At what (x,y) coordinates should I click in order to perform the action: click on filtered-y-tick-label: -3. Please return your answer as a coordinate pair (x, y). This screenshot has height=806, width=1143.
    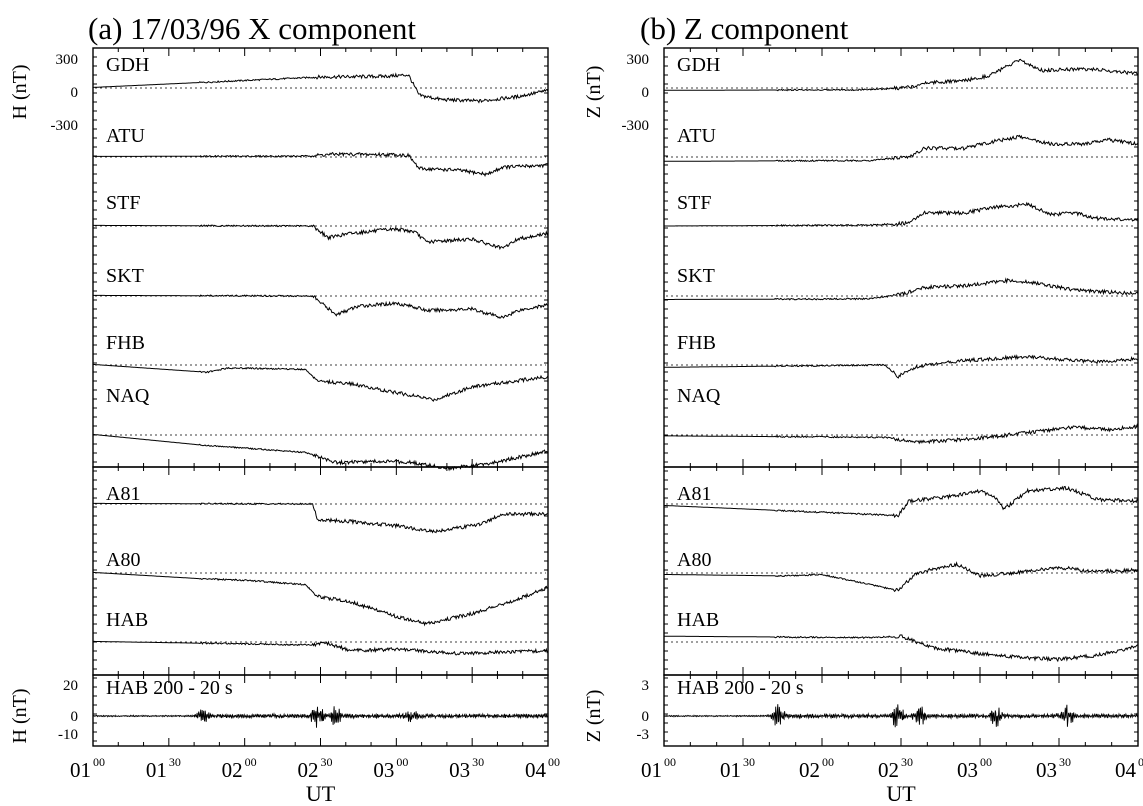
    Looking at the image, I should click on (643, 735).